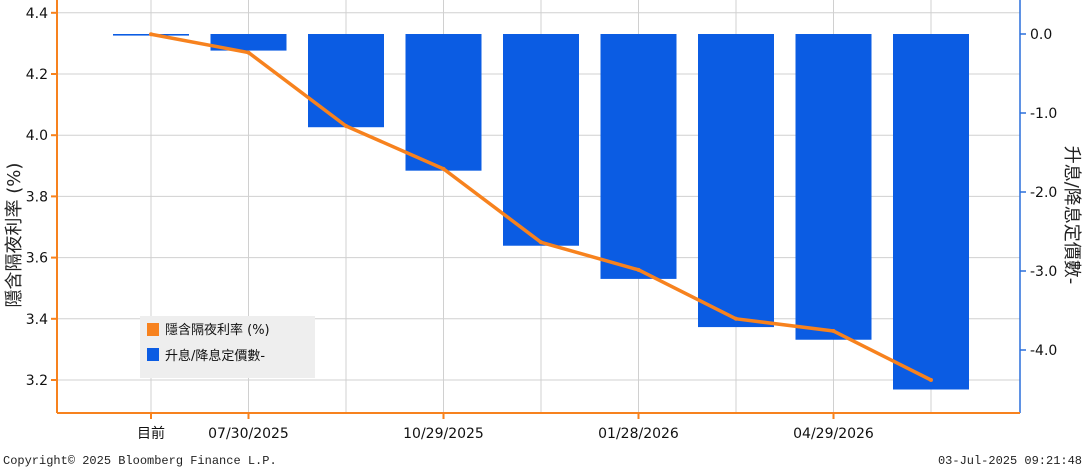 The image size is (1085, 470). What do you see at coordinates (153, 329) in the screenshot?
I see `legend-swatch-line` at bounding box center [153, 329].